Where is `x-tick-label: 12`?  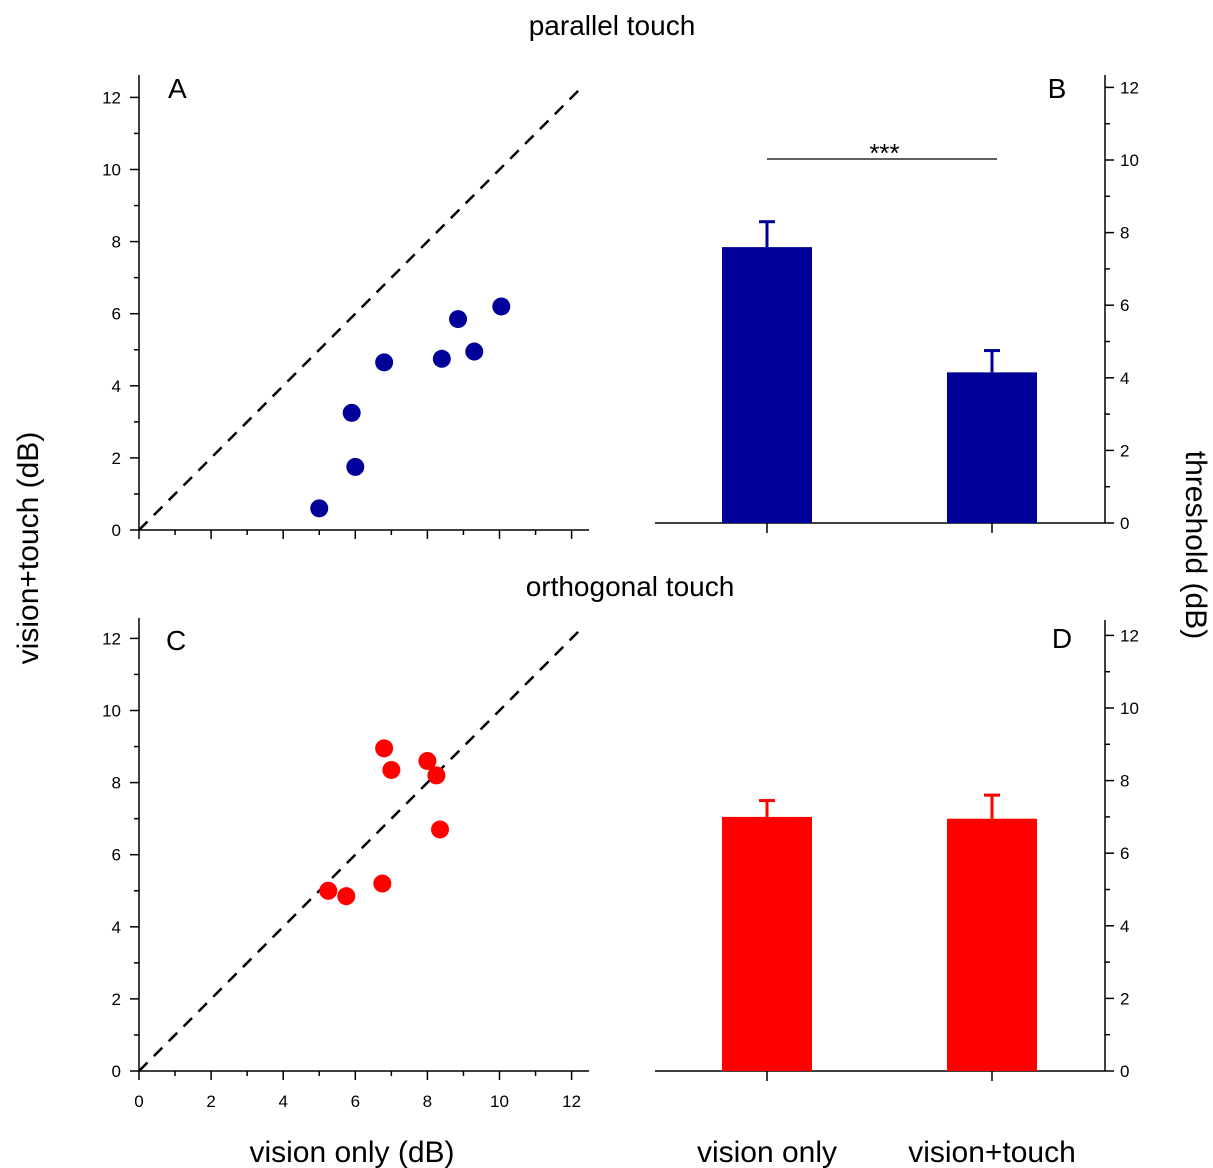 x-tick-label: 12 is located at coordinates (571, 1101).